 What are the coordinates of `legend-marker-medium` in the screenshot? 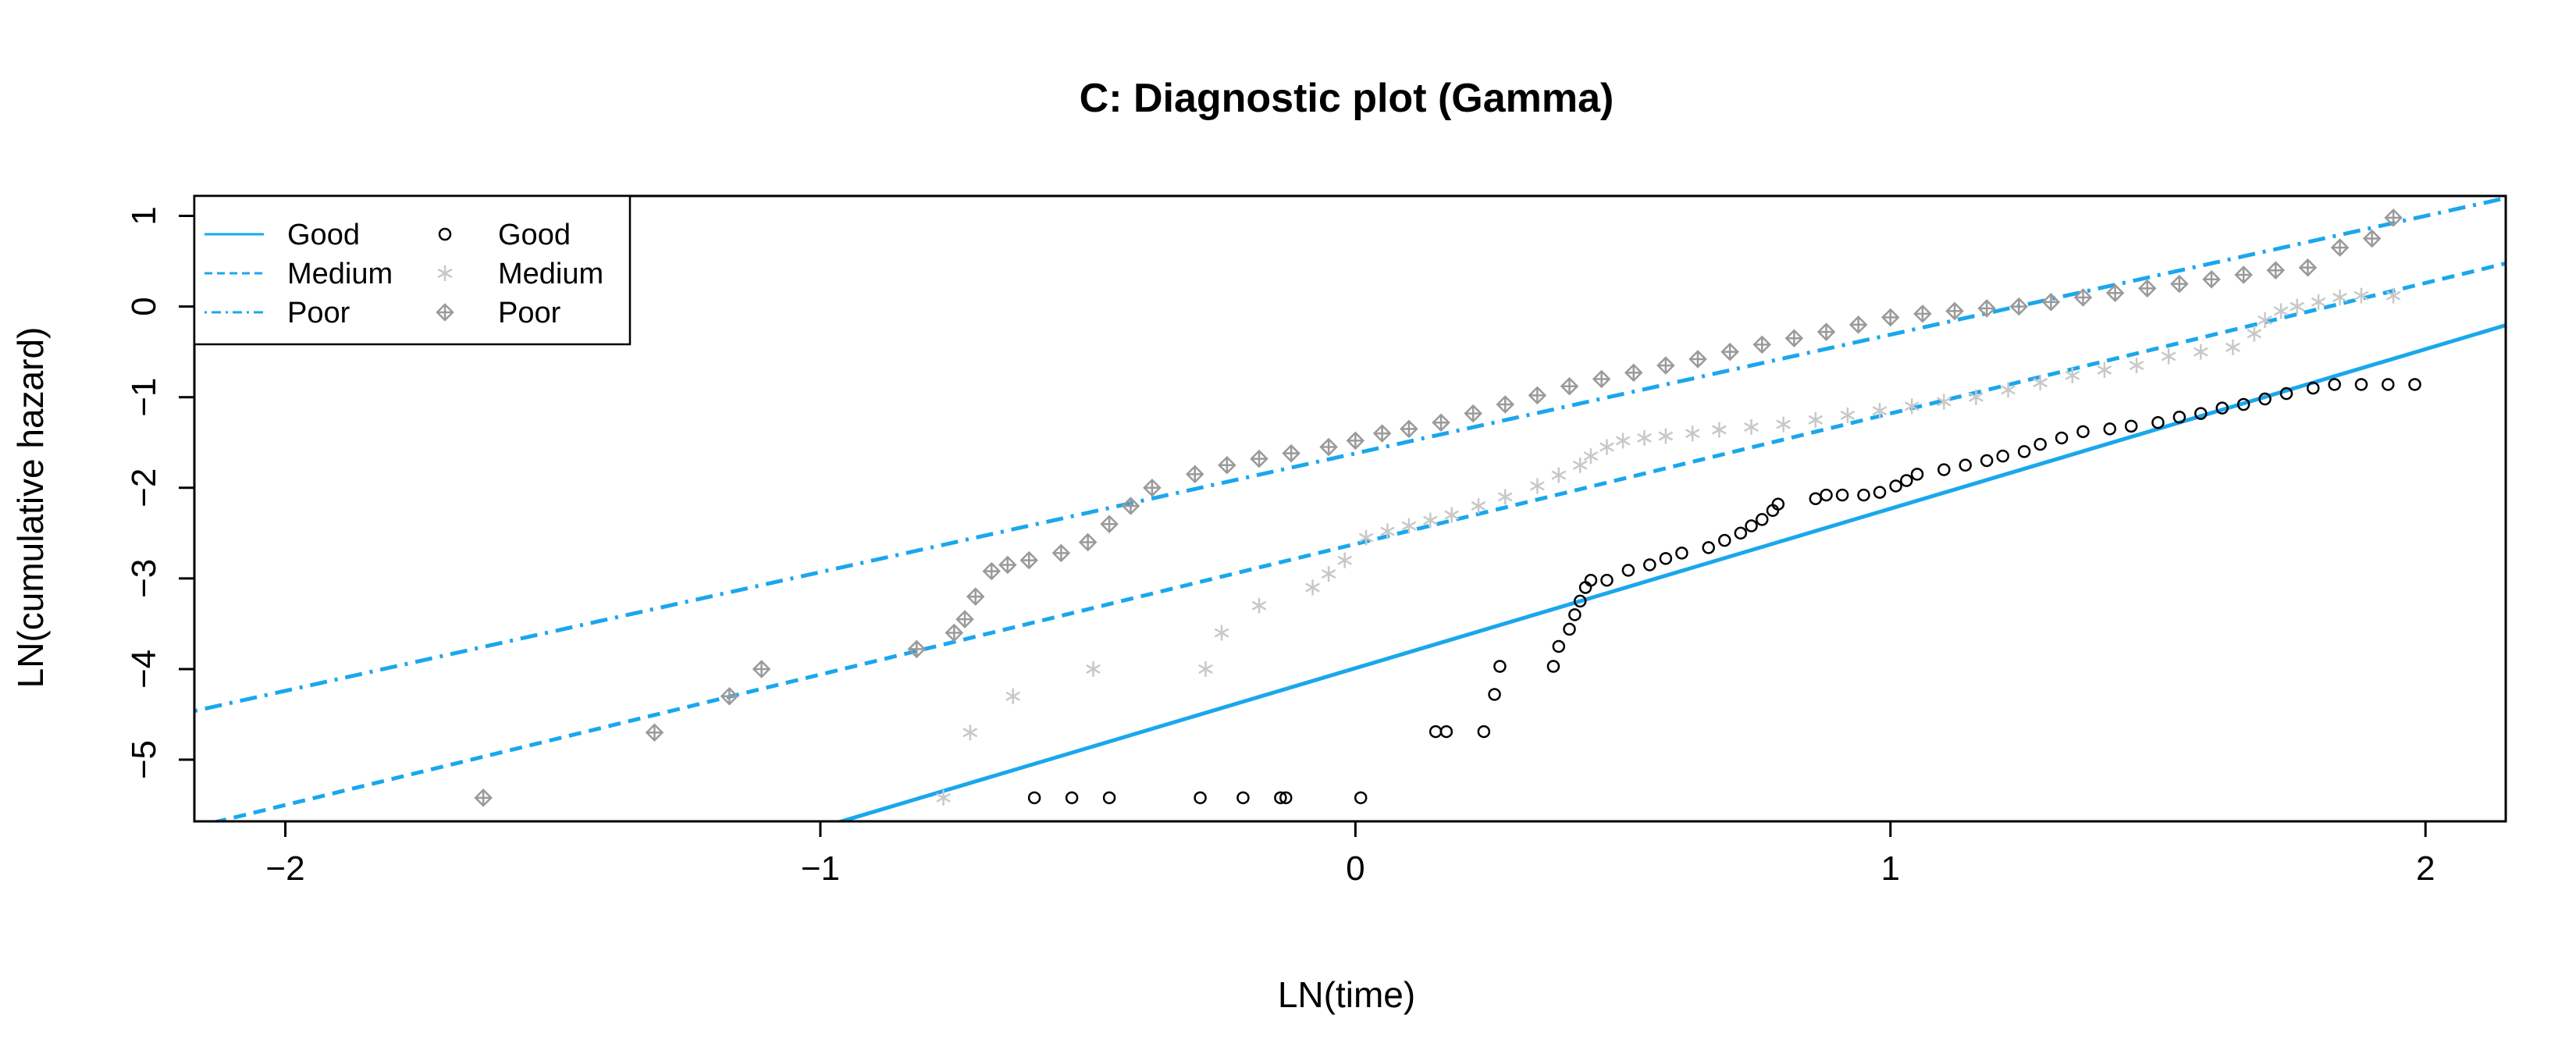 It's located at (445, 273).